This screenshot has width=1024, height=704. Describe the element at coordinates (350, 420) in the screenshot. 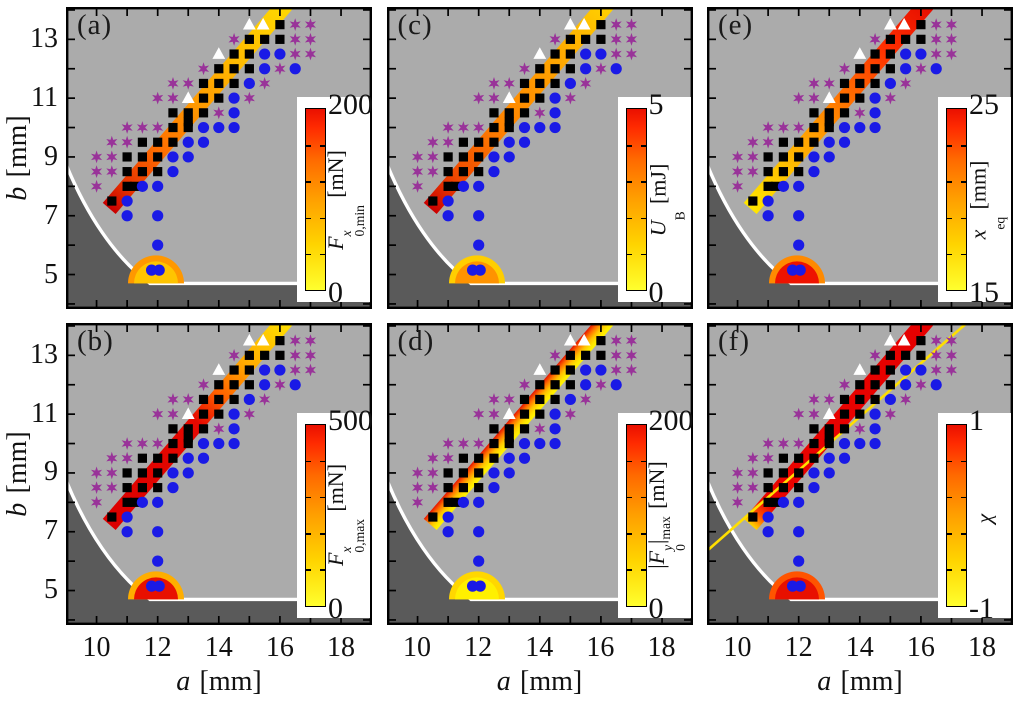

I see `colorbar-max-label: 500` at that location.